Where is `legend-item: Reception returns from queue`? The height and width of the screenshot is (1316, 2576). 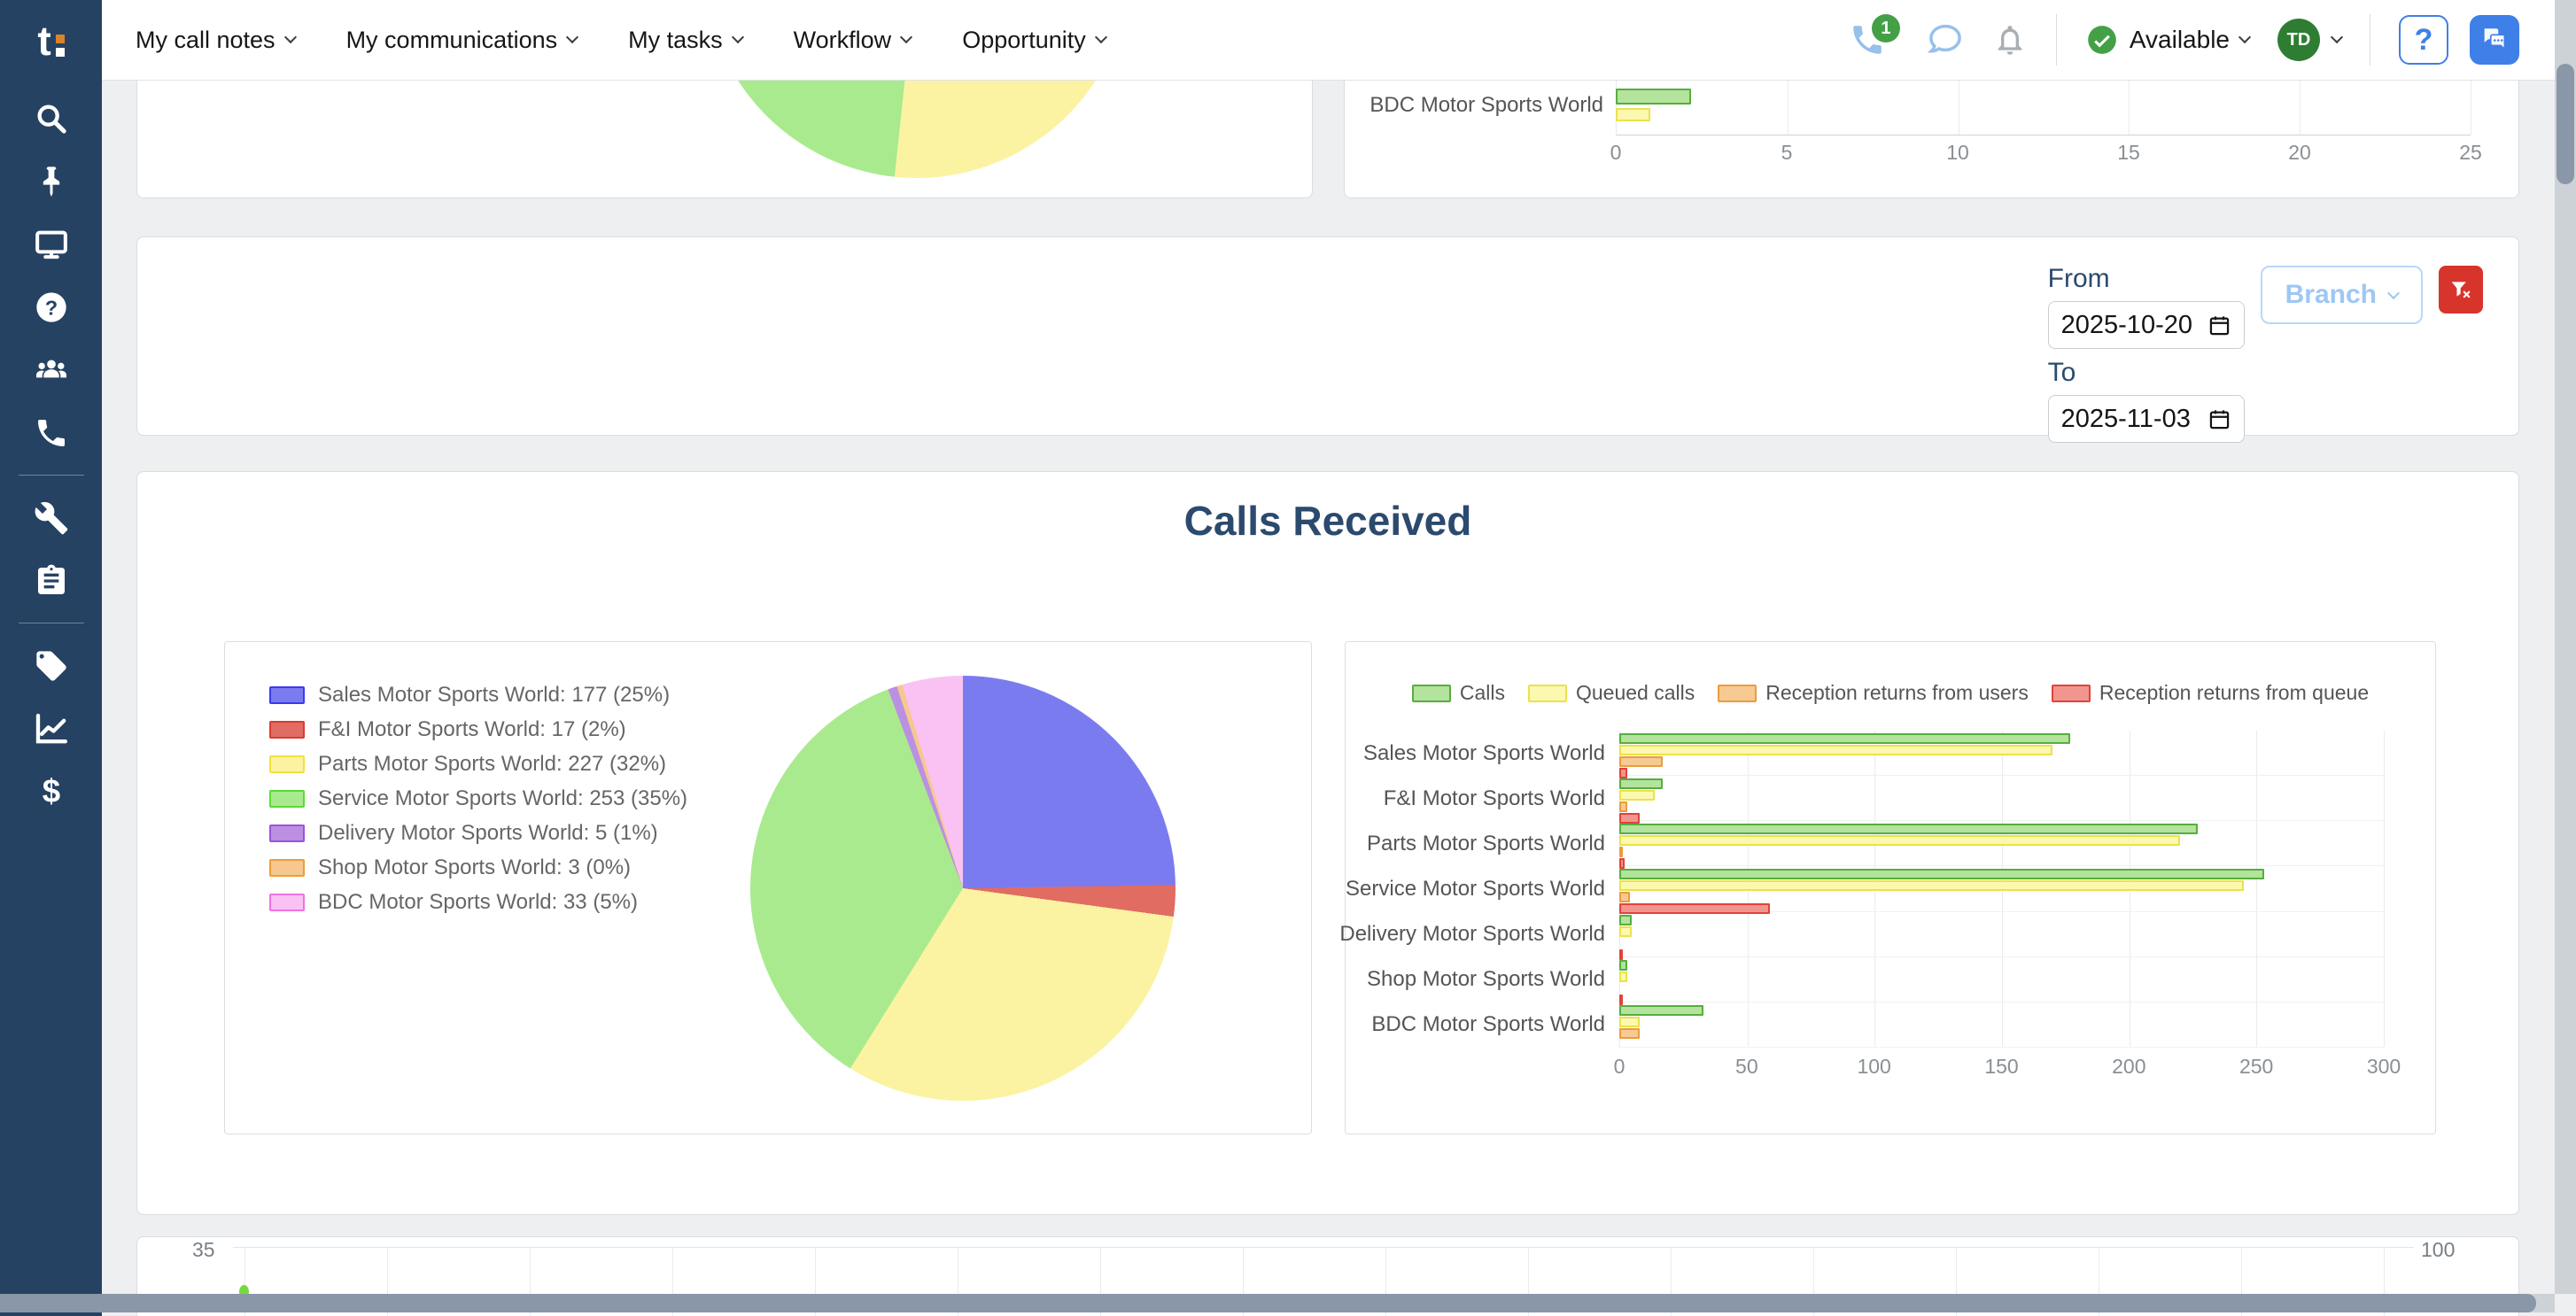 legend-item: Reception returns from queue is located at coordinates (2210, 693).